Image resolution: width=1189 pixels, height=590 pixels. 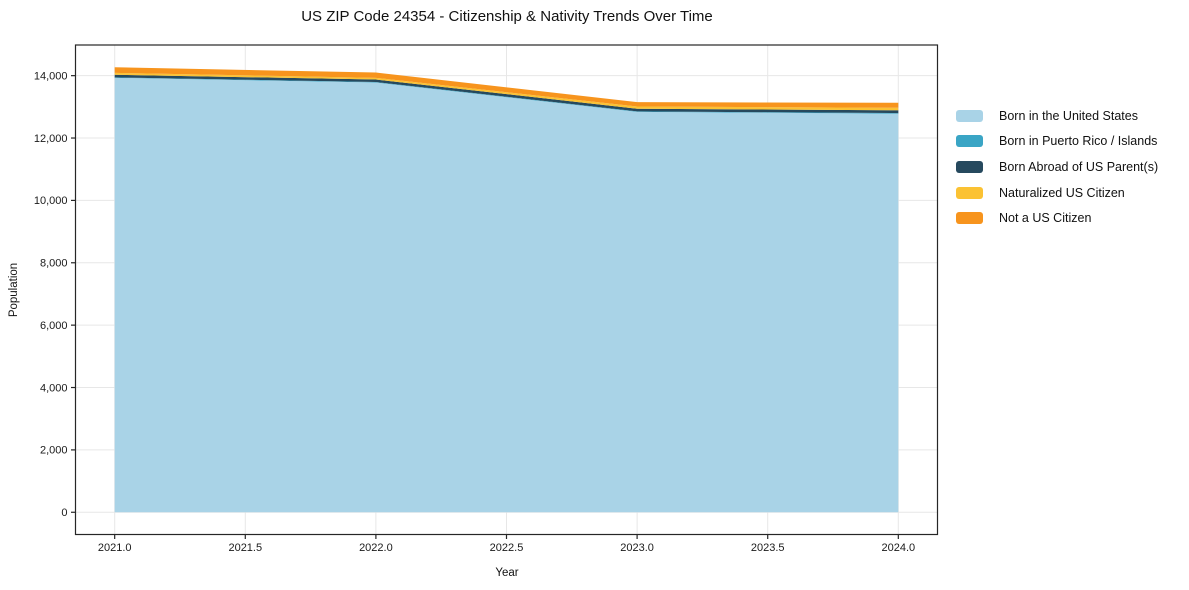 I want to click on x-tick-label: 2021.5, so click(x=245, y=548).